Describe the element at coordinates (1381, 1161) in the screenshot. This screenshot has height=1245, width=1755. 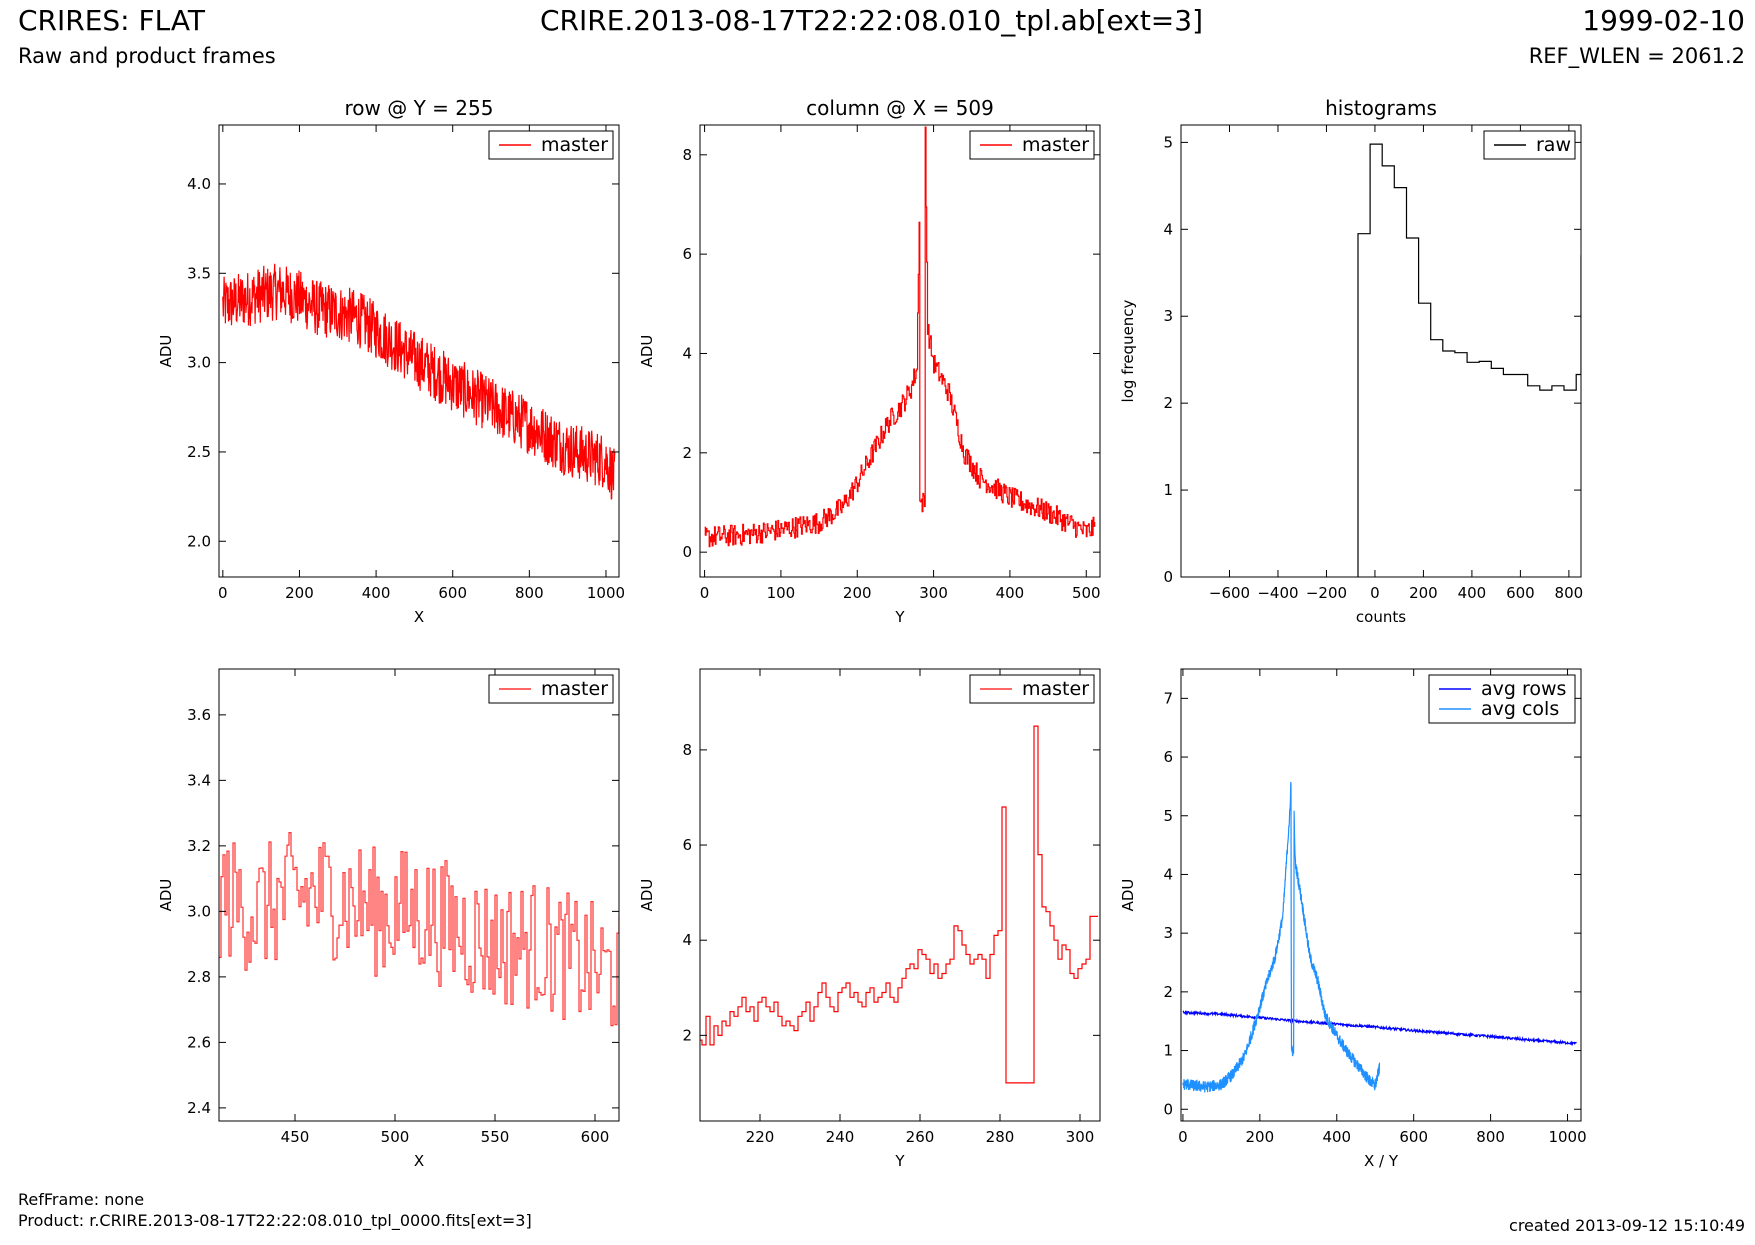
I see `x-axis-label: X / Y` at that location.